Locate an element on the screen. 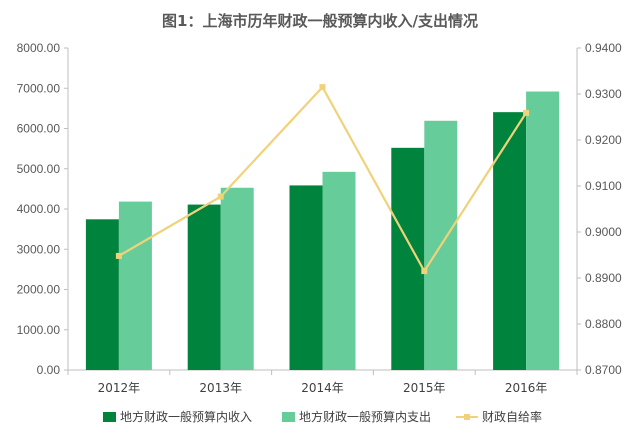 This screenshot has width=640, height=435. chart-title: 图1：上海市历年财政一般预算内收入/支出情况 is located at coordinates (320, 21).